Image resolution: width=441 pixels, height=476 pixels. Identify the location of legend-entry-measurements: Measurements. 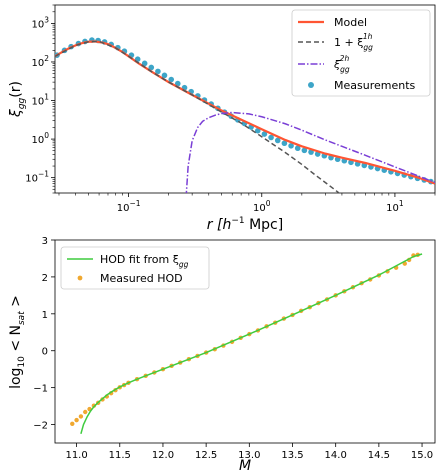
(362, 85).